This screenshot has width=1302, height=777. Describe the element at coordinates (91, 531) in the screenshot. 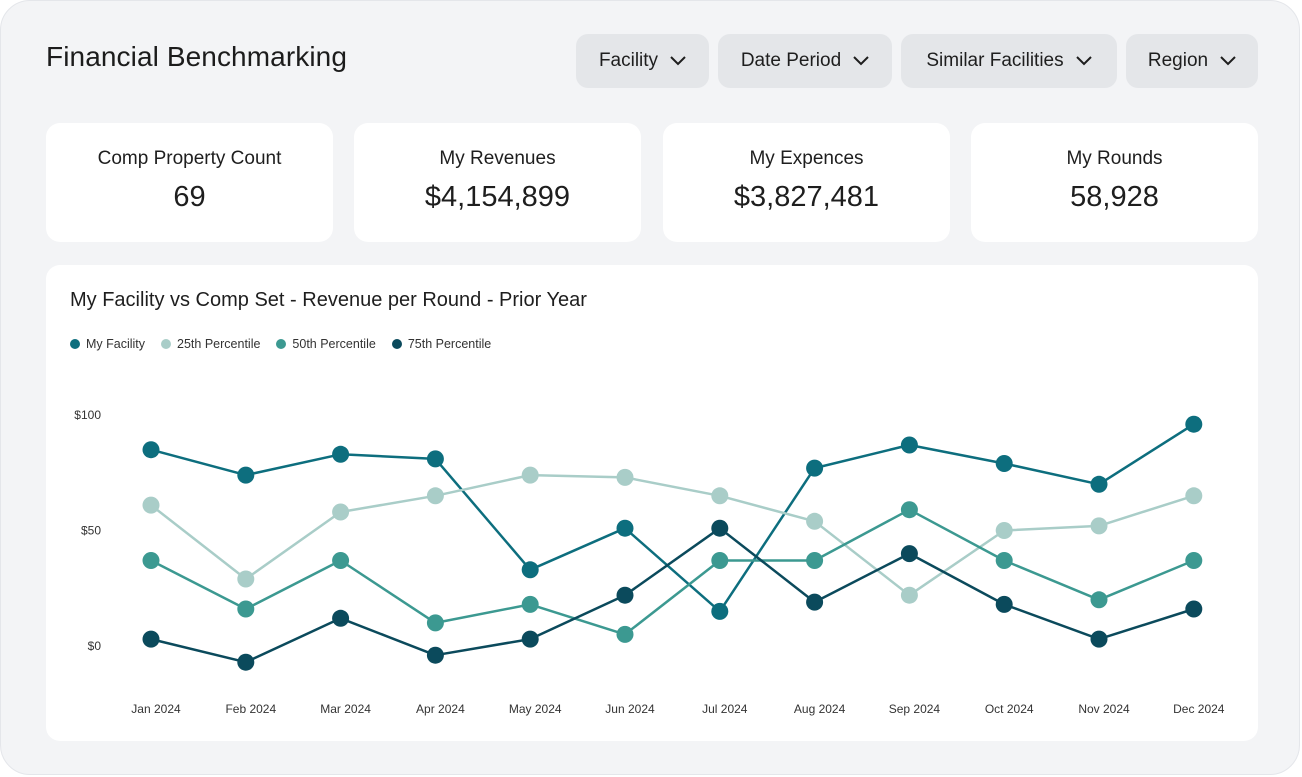

I see `y-tick-label: $50` at that location.